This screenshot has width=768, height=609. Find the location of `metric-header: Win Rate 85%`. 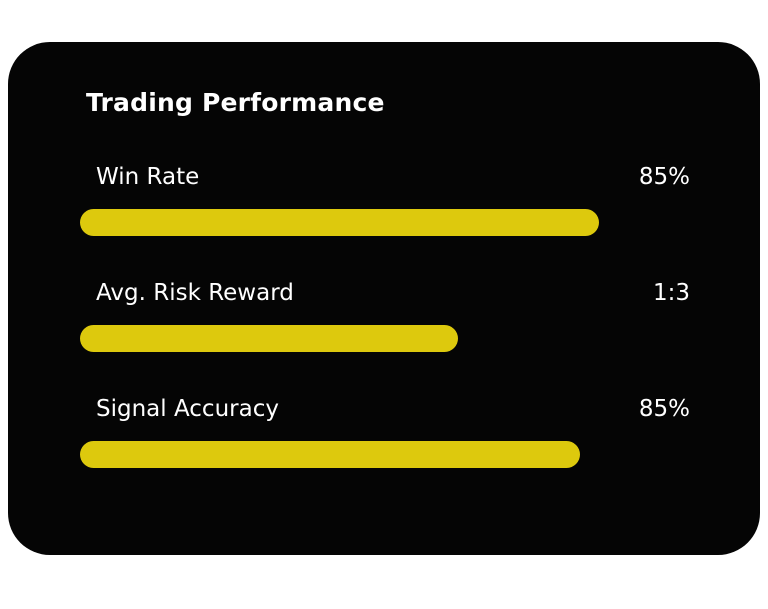

metric-header: Win Rate 85% is located at coordinates (385, 177).